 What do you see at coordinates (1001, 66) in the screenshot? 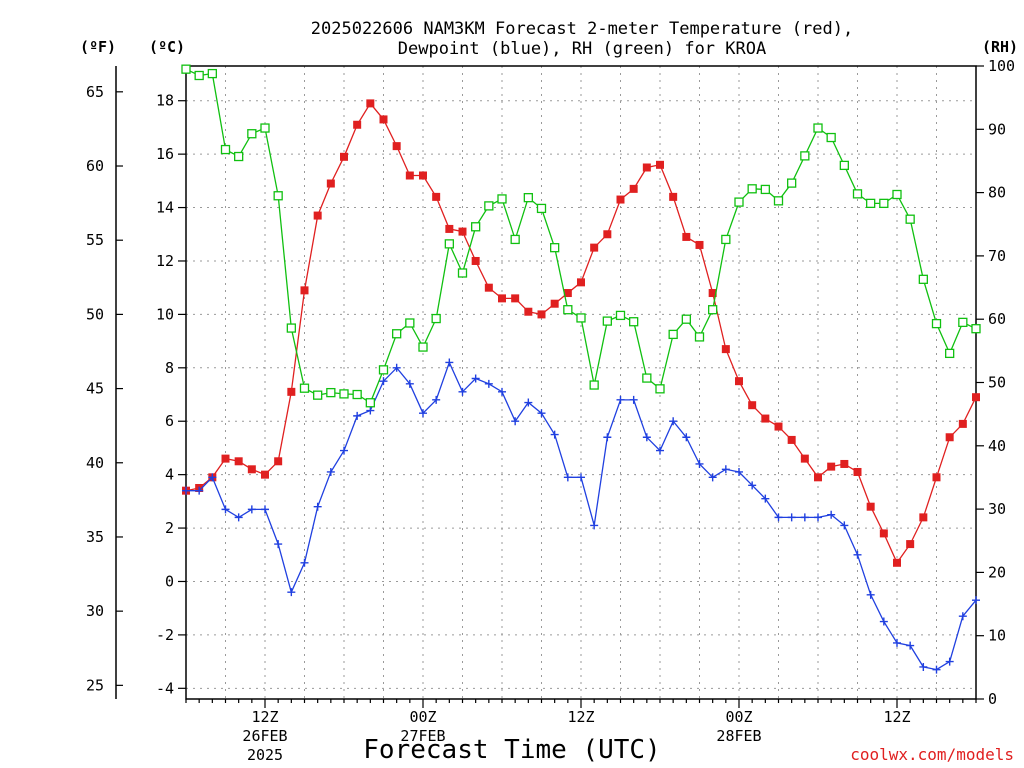
I see `rh-tick-label: 100` at bounding box center [1001, 66].